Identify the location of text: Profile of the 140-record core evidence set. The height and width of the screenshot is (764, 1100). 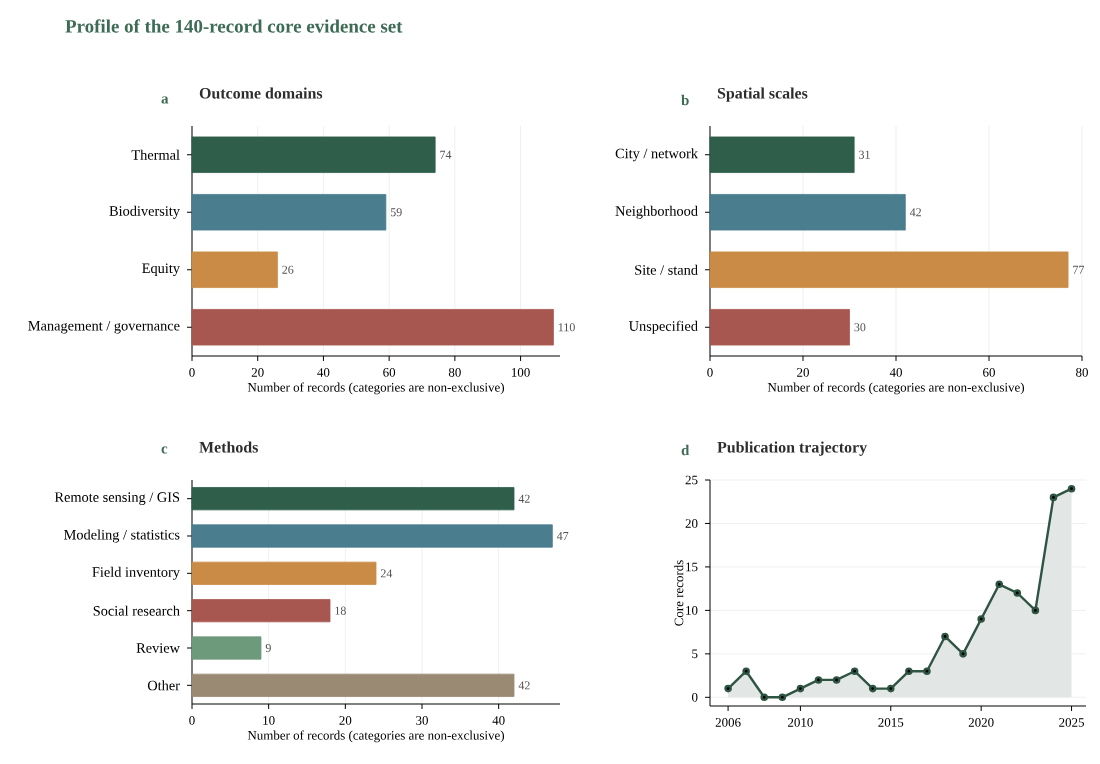
(234, 26).